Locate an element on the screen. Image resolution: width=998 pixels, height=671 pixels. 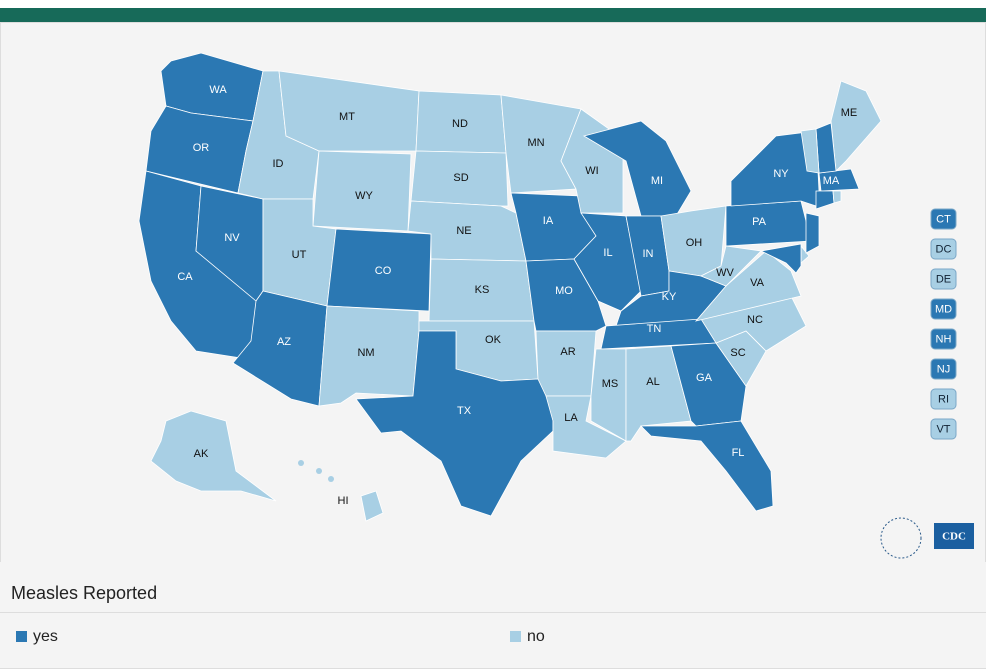
state-button-label: CT is located at coordinates (943, 219).